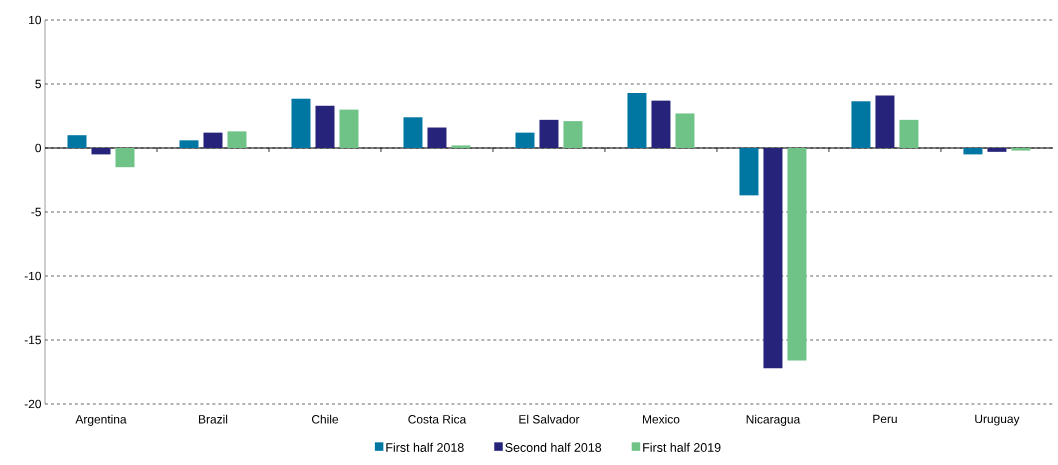  Describe the element at coordinates (35, 20) in the screenshot. I see `y-tick-label: 10` at that location.